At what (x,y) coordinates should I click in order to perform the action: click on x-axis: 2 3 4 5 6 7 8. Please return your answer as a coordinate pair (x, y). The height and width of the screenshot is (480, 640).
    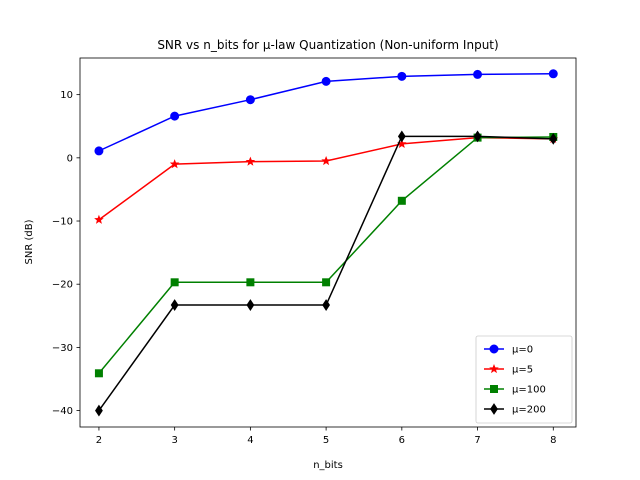
    Looking at the image, I should click on (326, 436).